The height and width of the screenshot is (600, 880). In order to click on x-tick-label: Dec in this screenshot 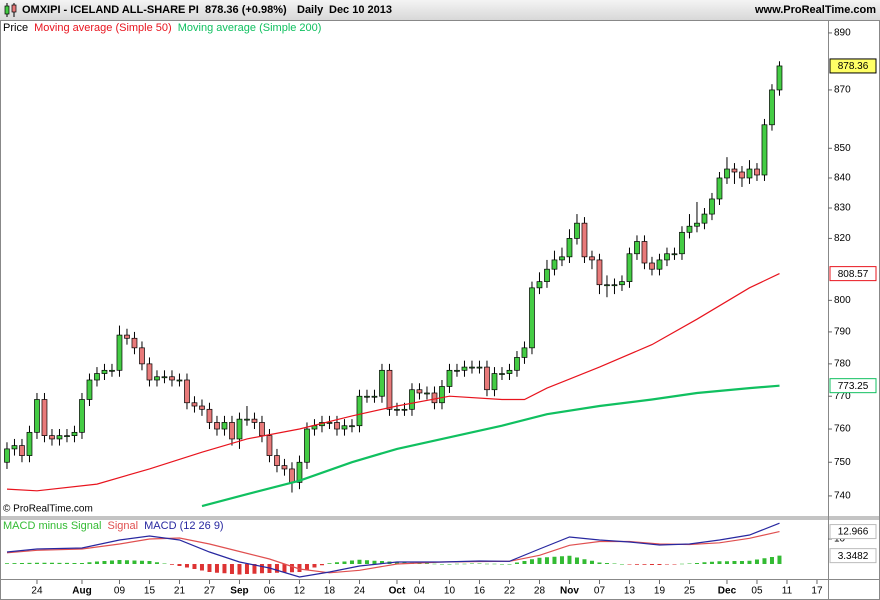, I will do `click(727, 591)`.